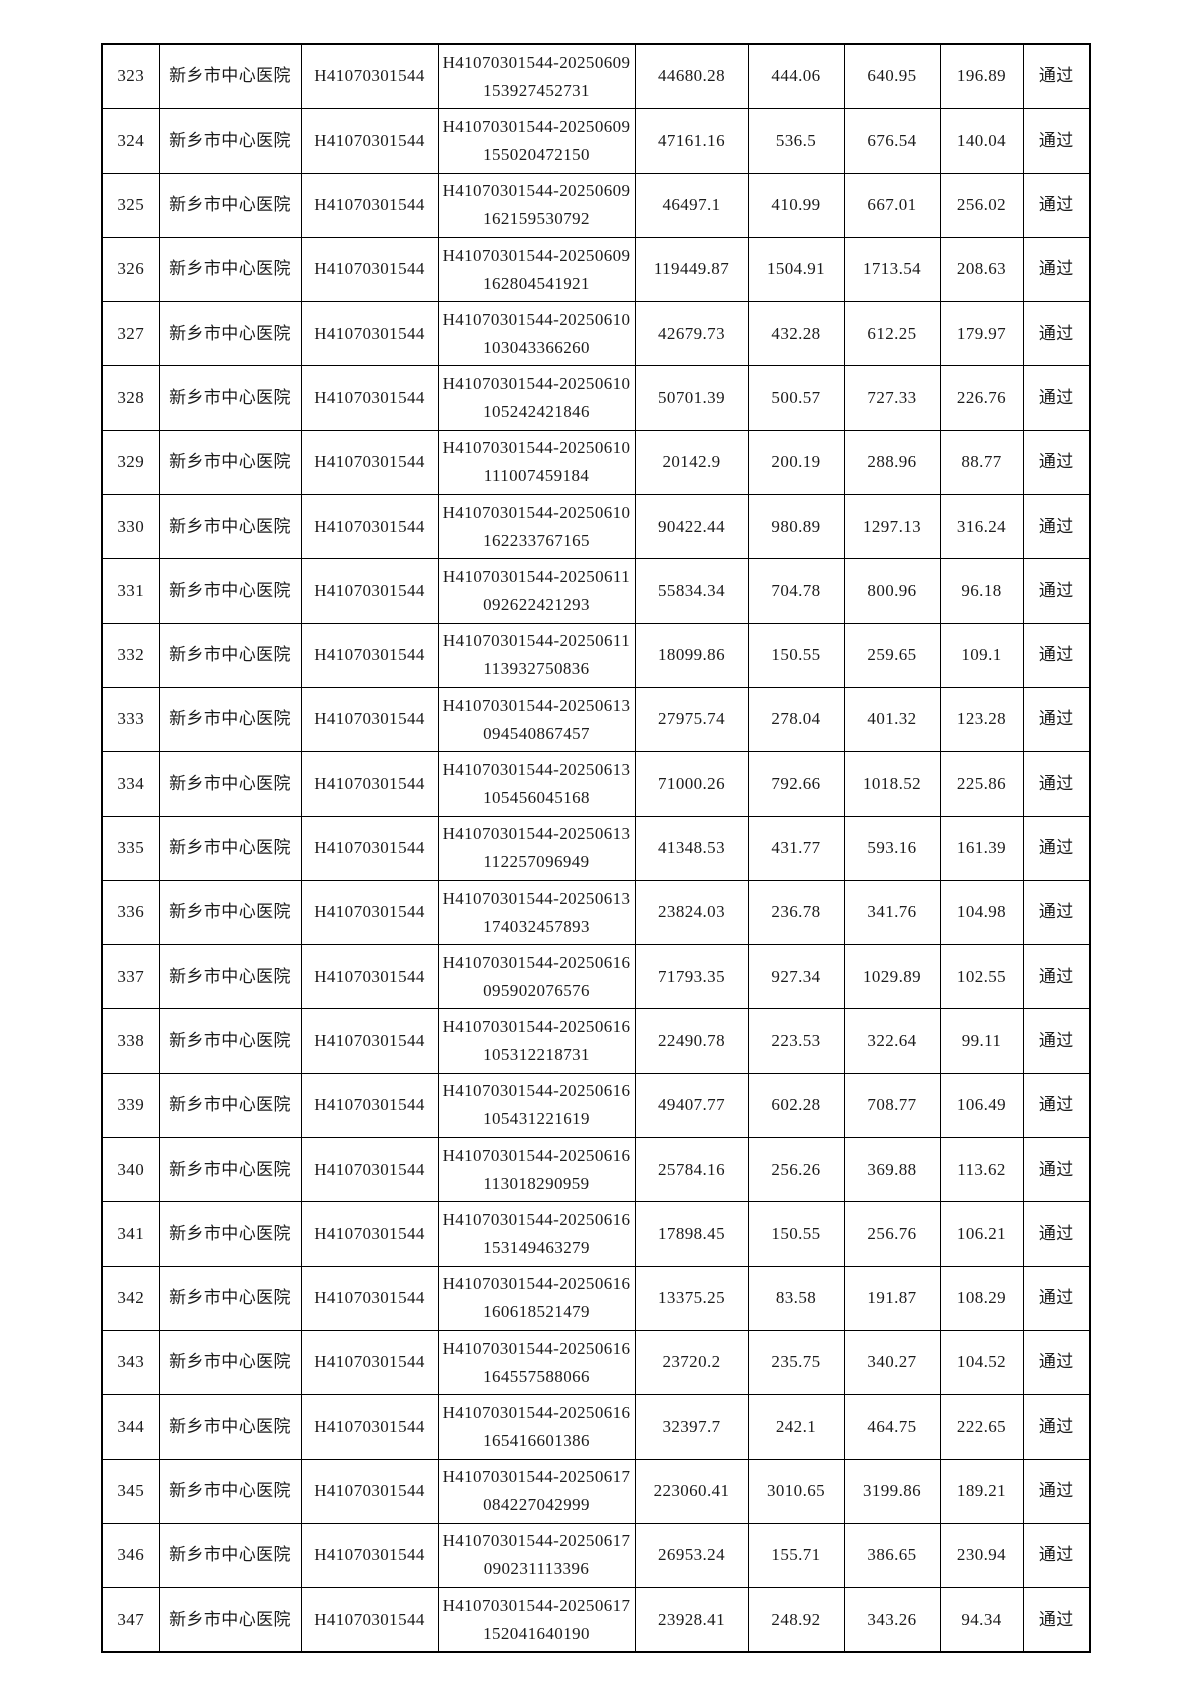  What do you see at coordinates (691, 269) in the screenshot?
I see `cell-total-amount: 119449.87` at bounding box center [691, 269].